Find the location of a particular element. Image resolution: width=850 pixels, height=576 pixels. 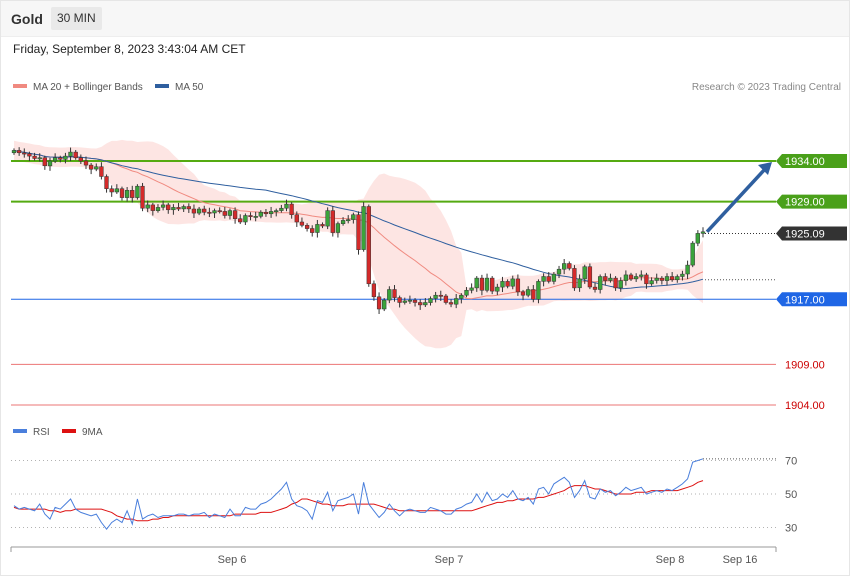

rsi-legend: RSI 9MA is located at coordinates (58, 432).